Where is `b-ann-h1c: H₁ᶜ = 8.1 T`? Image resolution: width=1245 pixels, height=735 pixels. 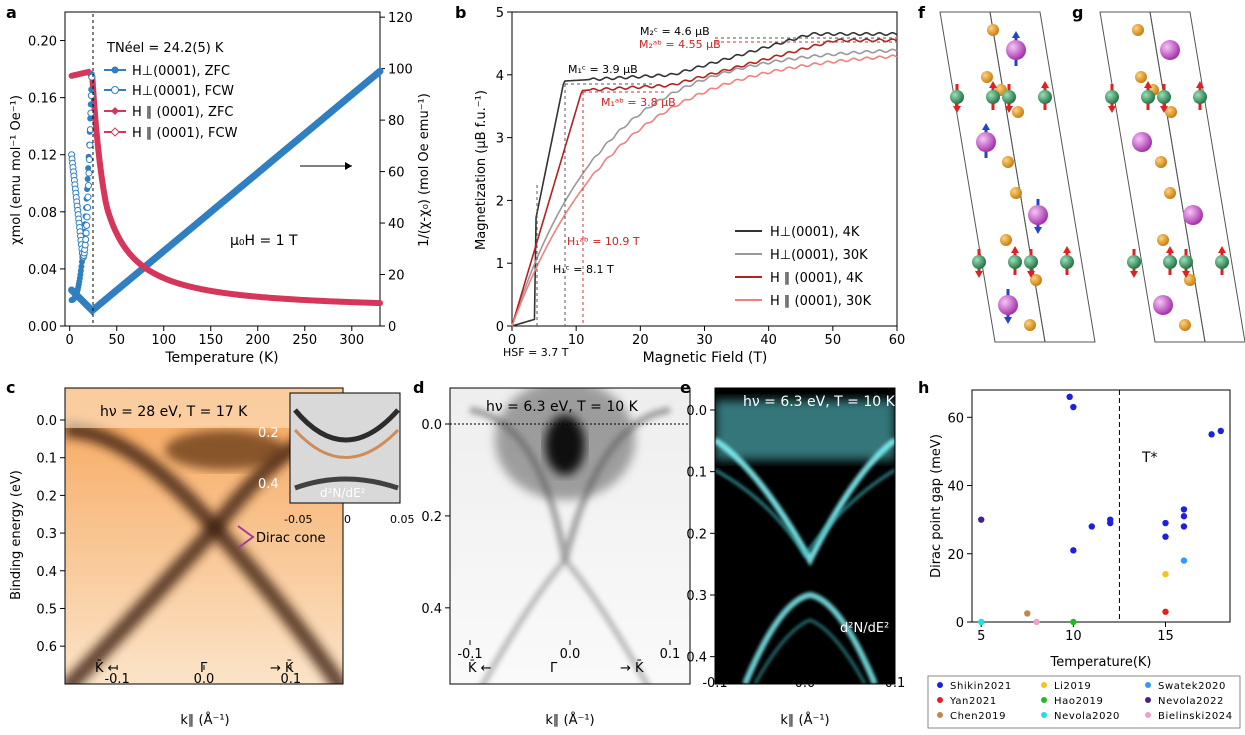
b-ann-h1c: H₁ᶜ = 8.1 T is located at coordinates (583, 269).